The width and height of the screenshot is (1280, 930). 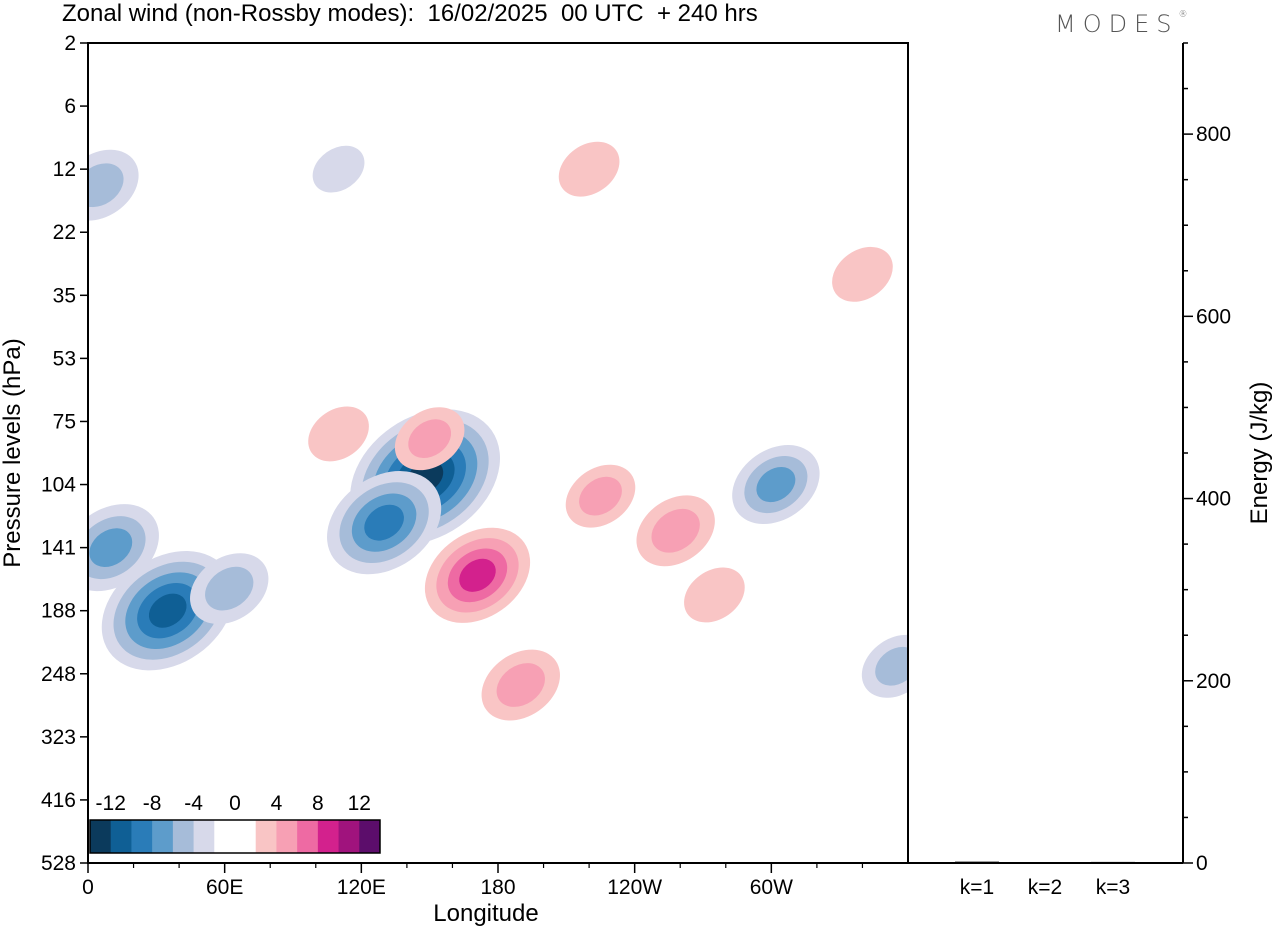 I want to click on x-tick-label: 120W, so click(x=634, y=887).